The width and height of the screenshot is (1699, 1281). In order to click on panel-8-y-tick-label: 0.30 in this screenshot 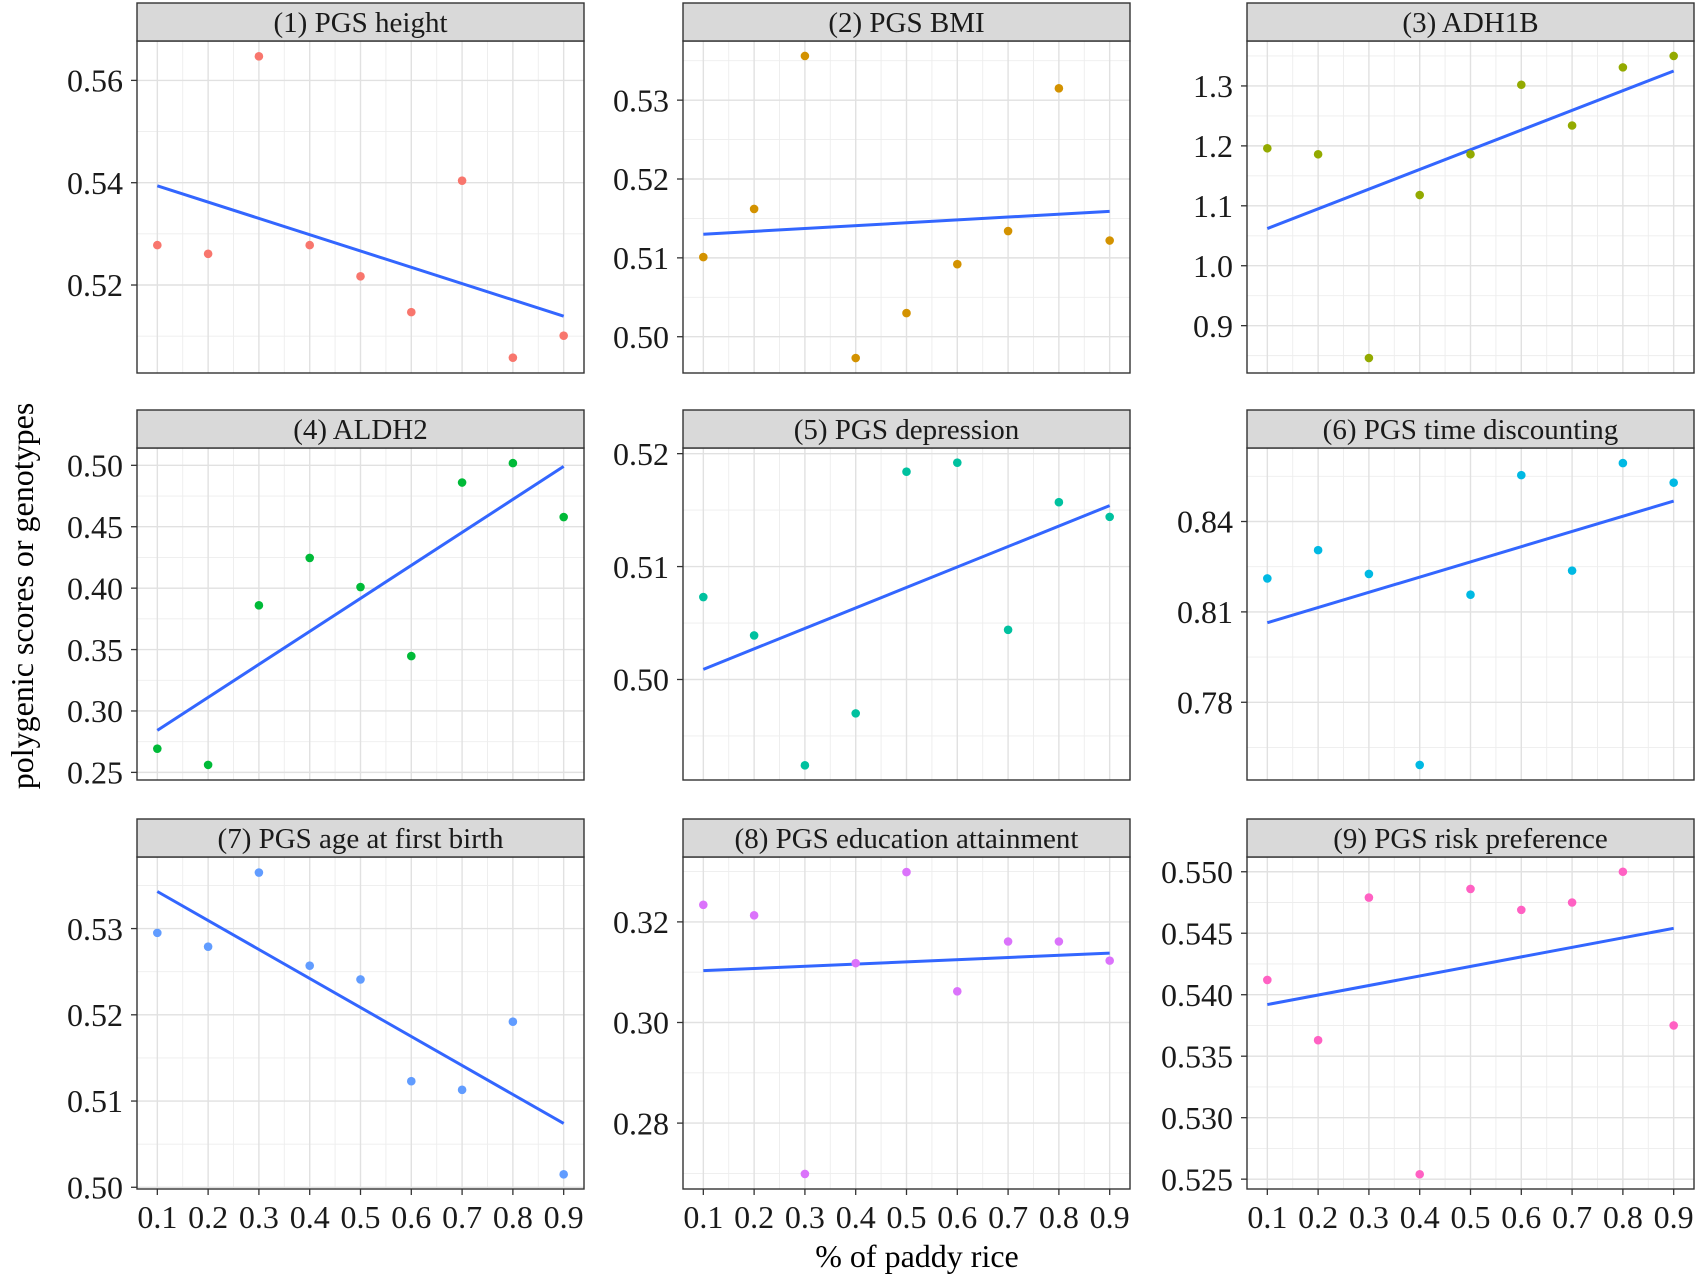, I will do `click(641, 1023)`.